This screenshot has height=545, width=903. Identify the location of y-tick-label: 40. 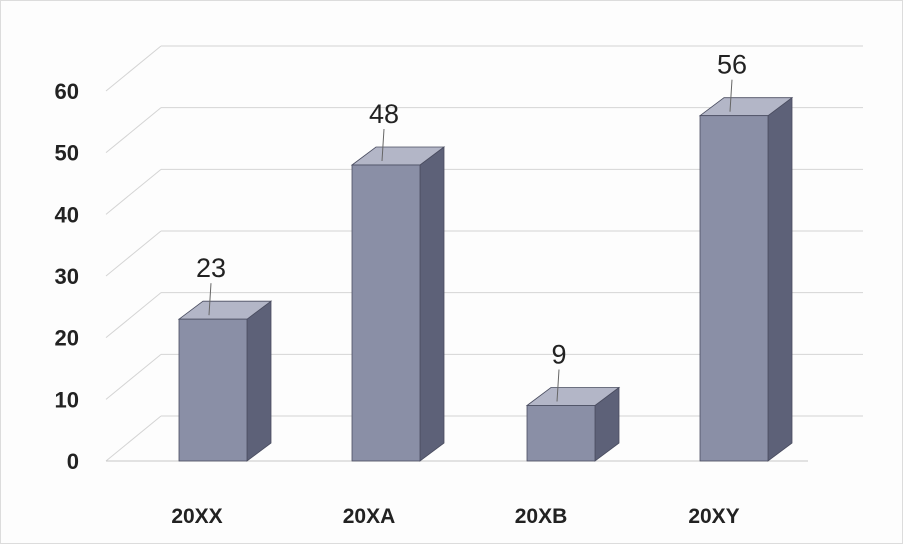
(67, 214).